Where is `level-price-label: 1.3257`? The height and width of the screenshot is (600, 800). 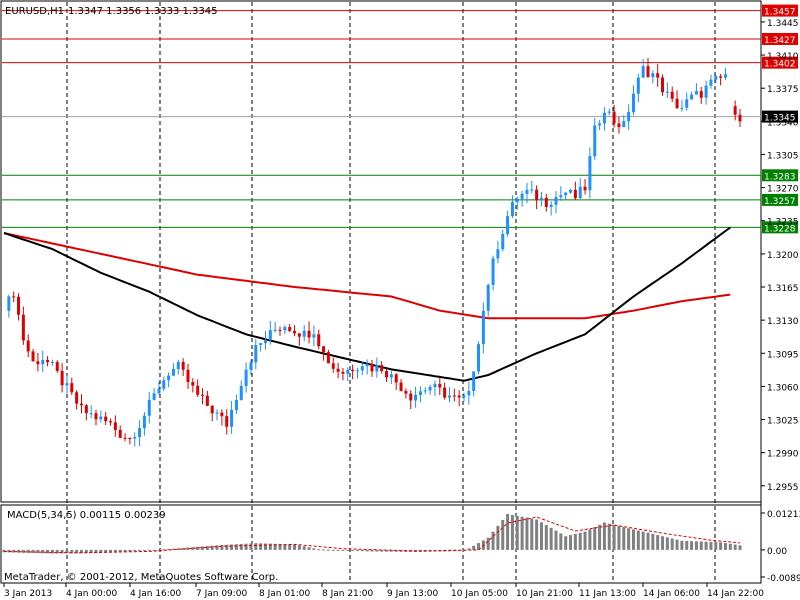 level-price-label: 1.3257 is located at coordinates (780, 202).